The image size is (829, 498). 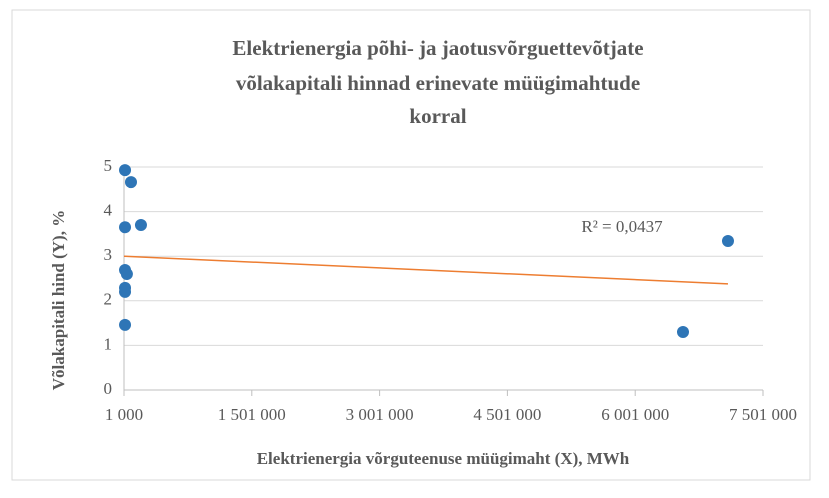 What do you see at coordinates (108, 299) in the screenshot?
I see `y-tick-label: 2` at bounding box center [108, 299].